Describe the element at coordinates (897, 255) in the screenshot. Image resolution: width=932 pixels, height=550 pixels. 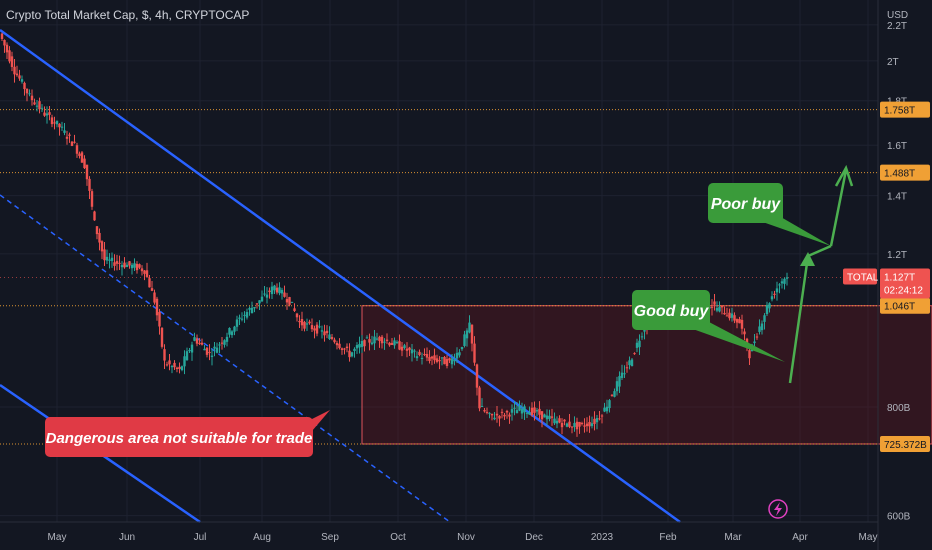
I see `y-tick-label: 1.2T` at that location.